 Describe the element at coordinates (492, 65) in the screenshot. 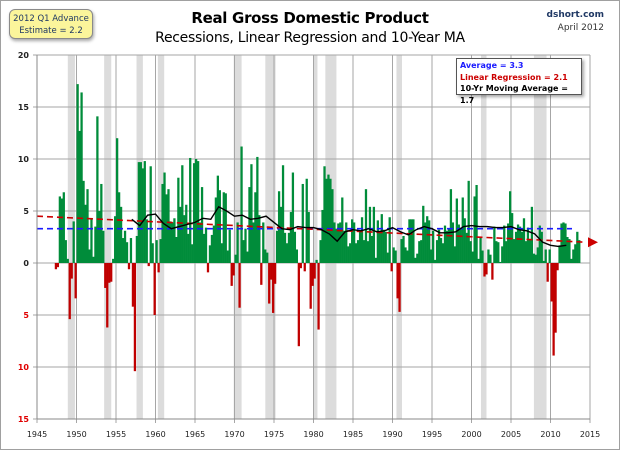

I see `legend-average: Average = 3.3` at that location.